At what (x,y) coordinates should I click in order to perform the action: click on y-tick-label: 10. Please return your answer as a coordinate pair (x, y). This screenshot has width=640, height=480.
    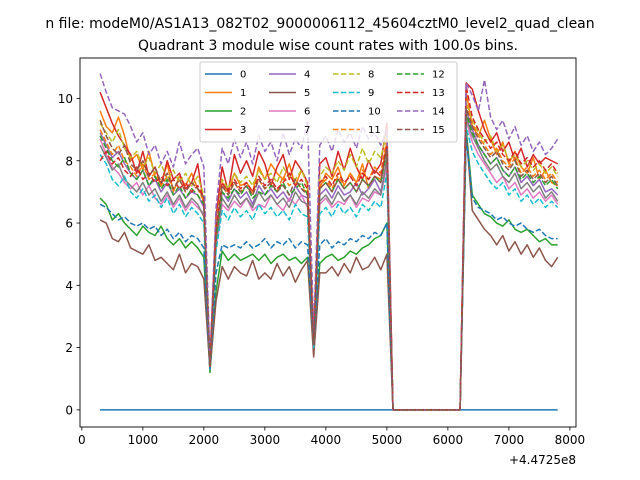
    Looking at the image, I should click on (65, 99).